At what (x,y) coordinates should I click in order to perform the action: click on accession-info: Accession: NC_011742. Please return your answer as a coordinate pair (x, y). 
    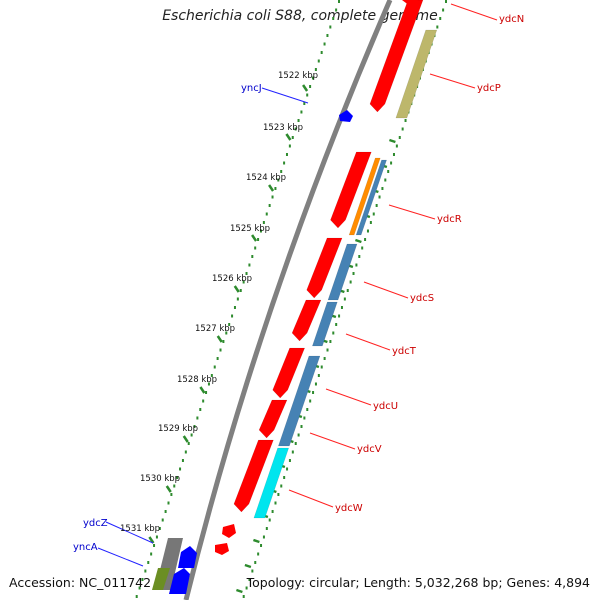
    Looking at the image, I should click on (80, 582).